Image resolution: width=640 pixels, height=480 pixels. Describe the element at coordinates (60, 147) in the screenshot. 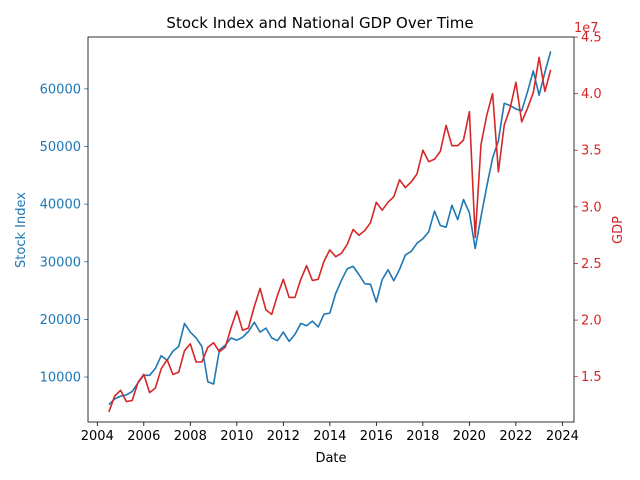

I see `y-left-tick-label: 50000` at that location.